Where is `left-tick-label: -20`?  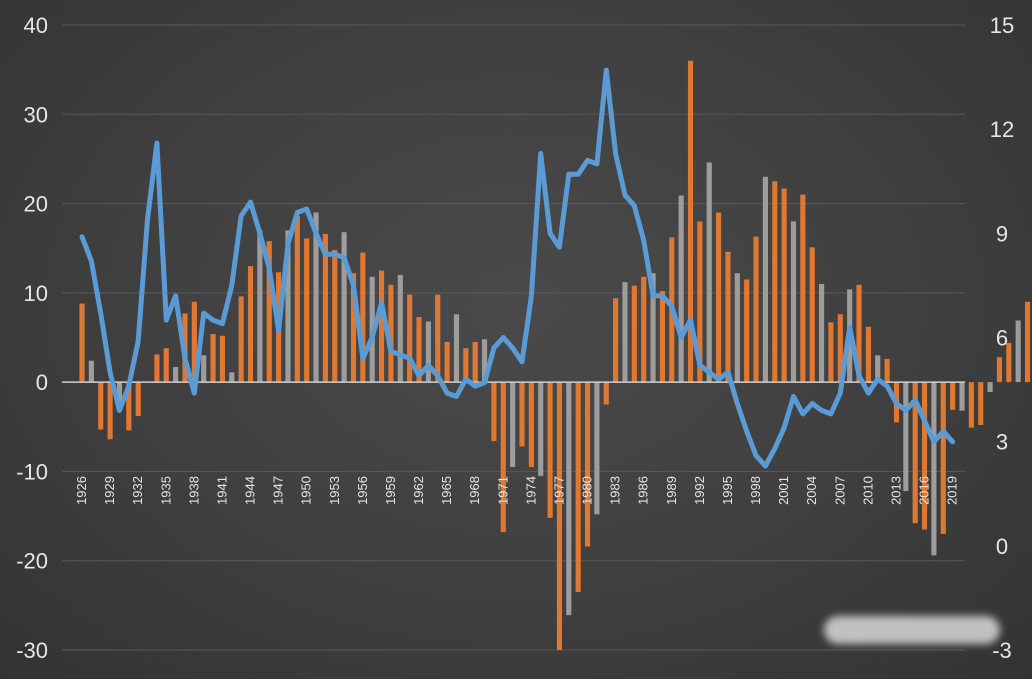
left-tick-label: -20 is located at coordinates (32, 561).